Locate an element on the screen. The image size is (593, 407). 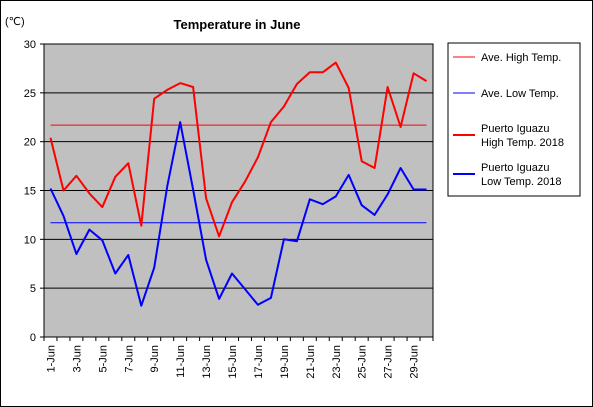
y-axis-ticks: 0 5 10 15 20 25 30 is located at coordinates (34, 191).